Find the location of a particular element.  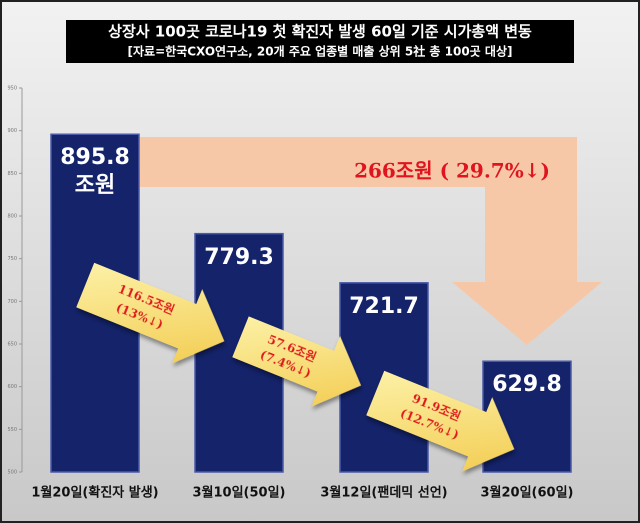

y-tick-label: 800 is located at coordinates (12, 217).